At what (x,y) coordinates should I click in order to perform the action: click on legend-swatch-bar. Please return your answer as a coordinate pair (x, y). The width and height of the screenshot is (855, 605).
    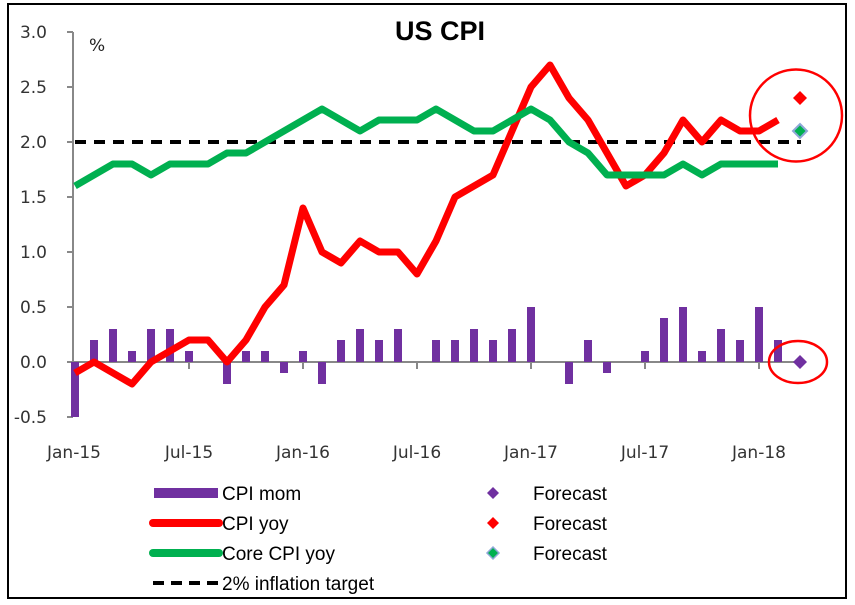
    Looking at the image, I should click on (186, 493).